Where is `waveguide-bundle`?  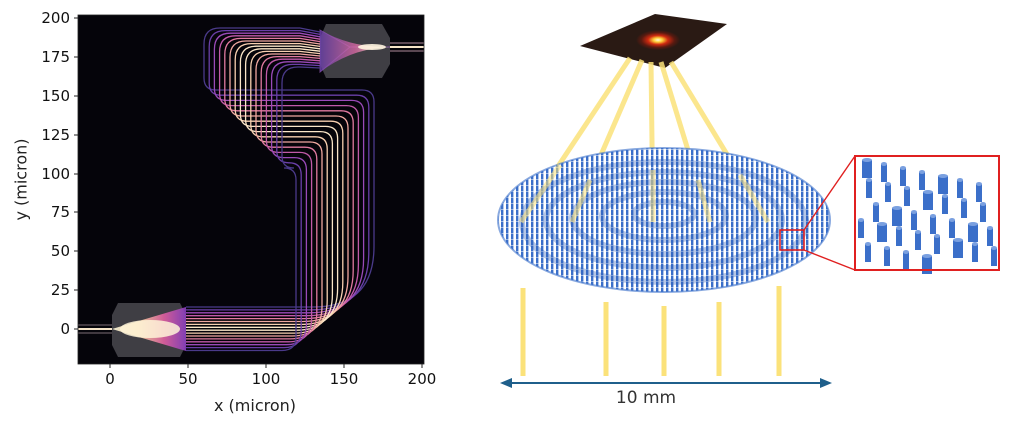 waveguide-bundle is located at coordinates (280, 189).